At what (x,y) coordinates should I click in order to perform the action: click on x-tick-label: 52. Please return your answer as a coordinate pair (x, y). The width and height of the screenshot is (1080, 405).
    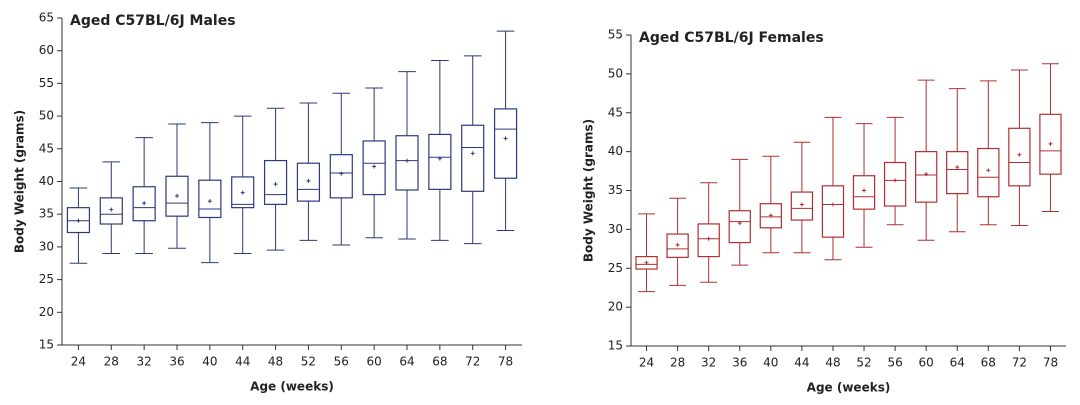
    Looking at the image, I should click on (863, 363).